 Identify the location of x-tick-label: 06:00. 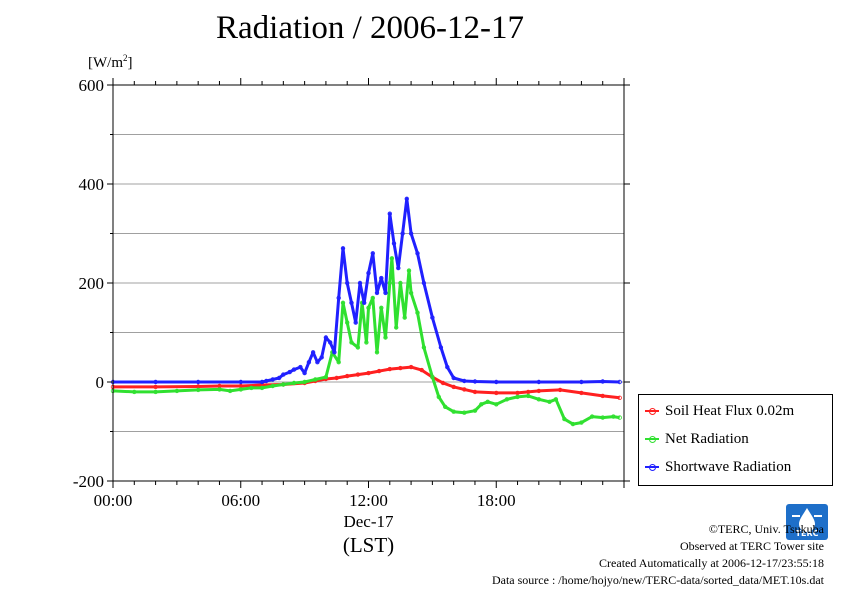
(240, 500).